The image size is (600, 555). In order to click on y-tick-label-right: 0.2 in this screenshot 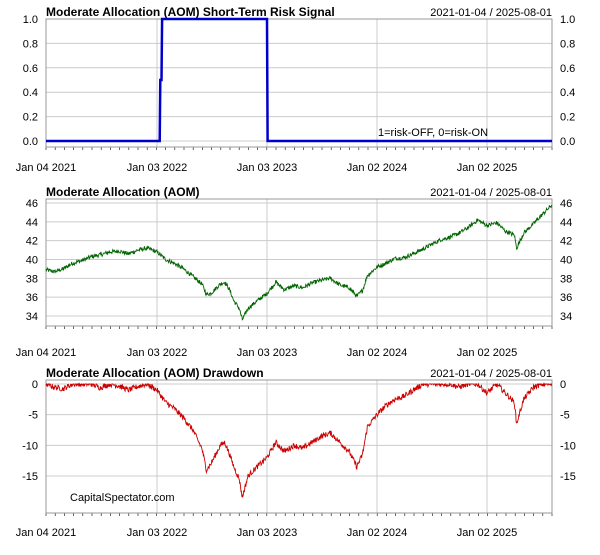, I will do `click(567, 118)`.